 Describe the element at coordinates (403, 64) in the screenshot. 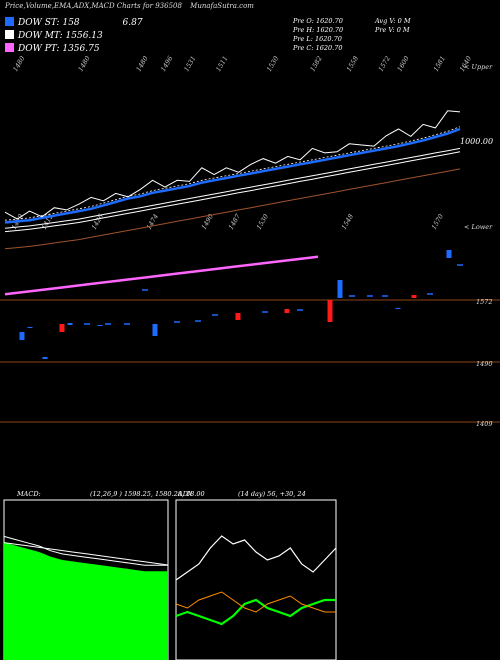

I see `top-price-label: 1600` at that location.